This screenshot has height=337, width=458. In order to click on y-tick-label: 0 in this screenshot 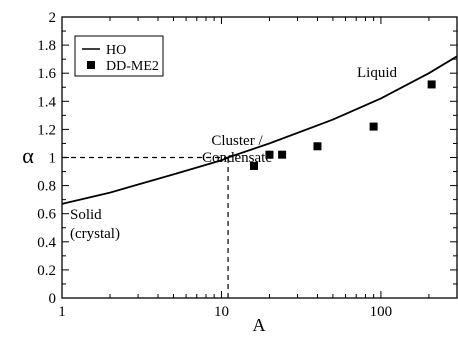, I will do `click(53, 299)`.